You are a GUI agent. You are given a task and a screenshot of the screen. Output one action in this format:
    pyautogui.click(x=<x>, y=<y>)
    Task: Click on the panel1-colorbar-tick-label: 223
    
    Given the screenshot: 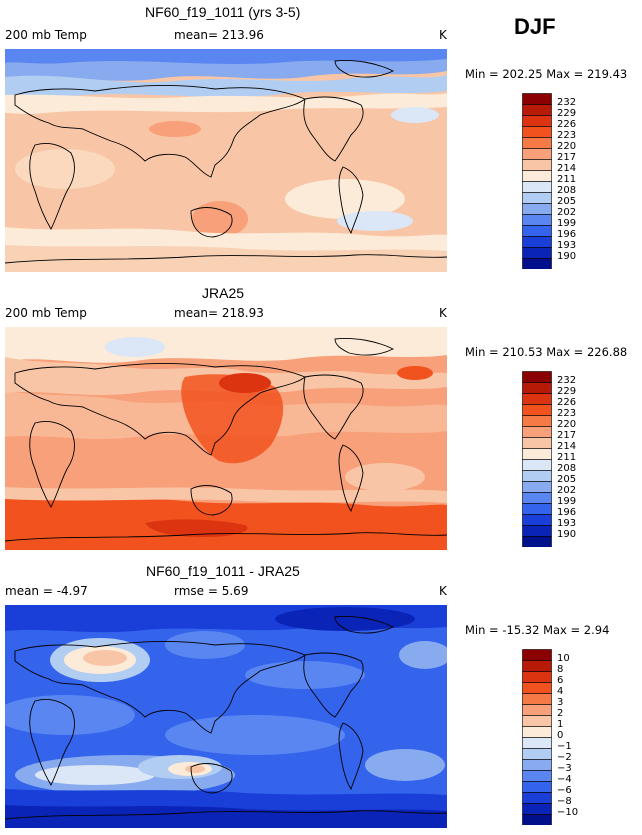 What is the action you would take?
    pyautogui.click(x=567, y=135)
    